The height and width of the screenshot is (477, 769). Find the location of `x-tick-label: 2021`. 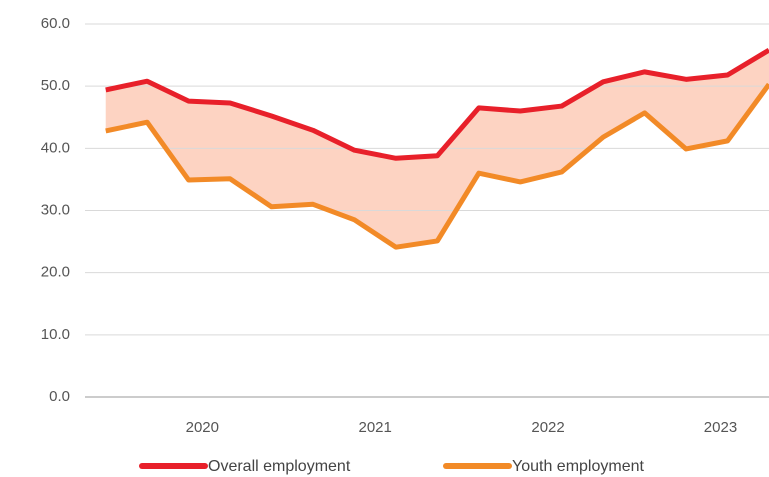

x-tick-label: 2021 is located at coordinates (374, 427).